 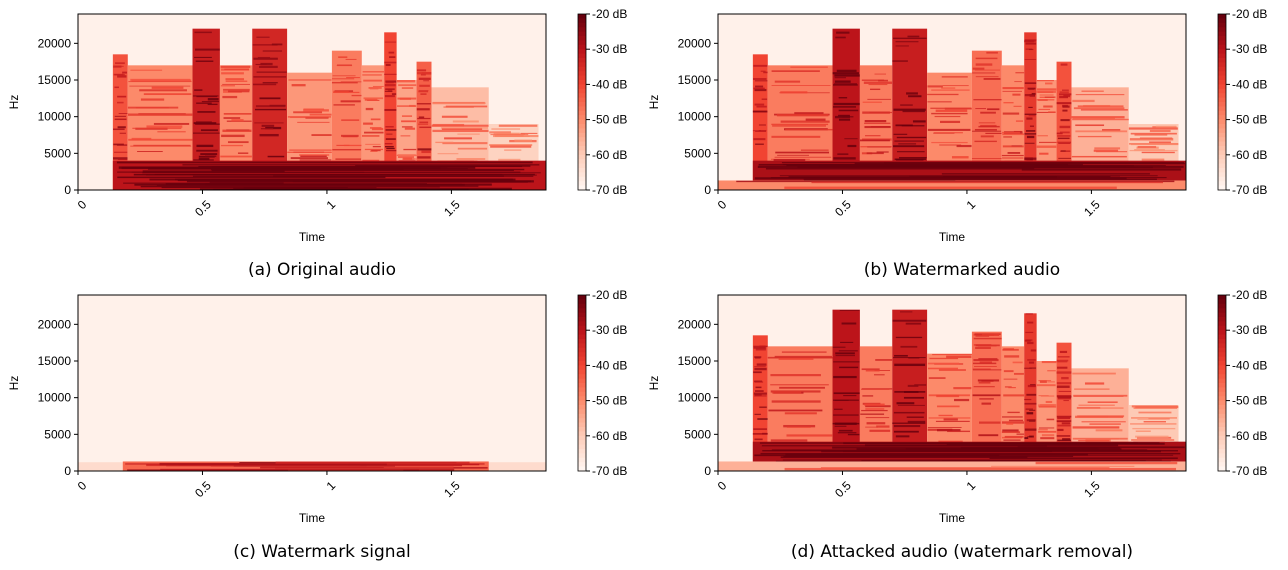 I want to click on colorbar-tick-label: -50 dB, so click(x=1249, y=120).